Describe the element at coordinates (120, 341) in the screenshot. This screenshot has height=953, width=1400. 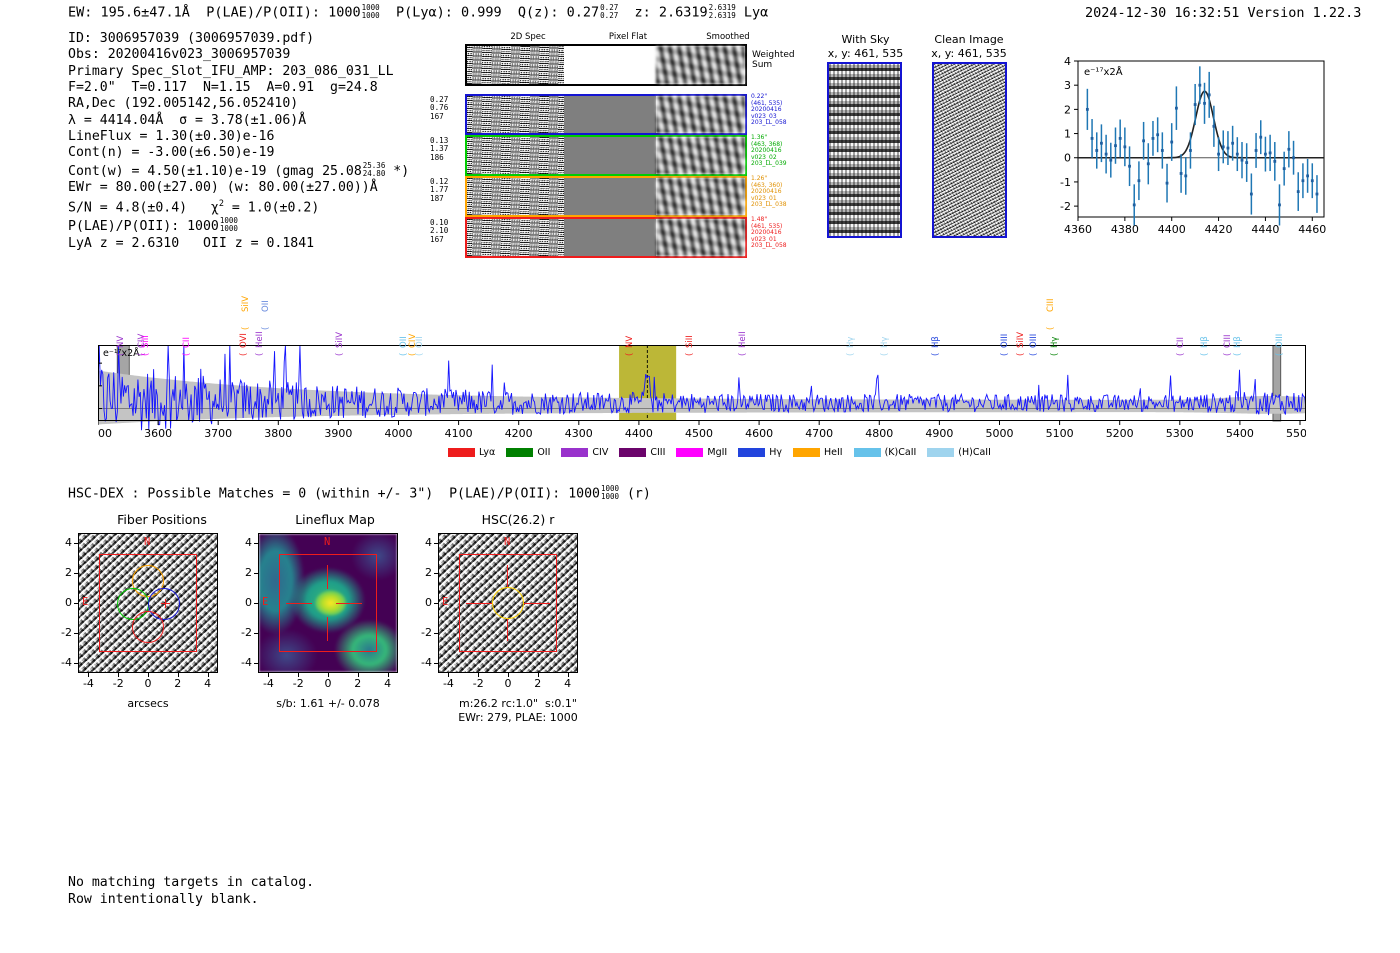
I see `line-marker-nv: NV` at that location.